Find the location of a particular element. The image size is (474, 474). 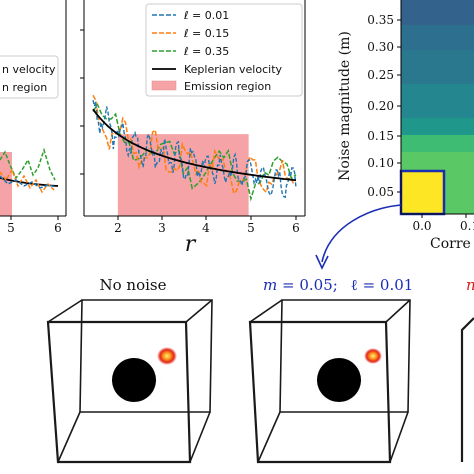

box2-edges is located at coordinates (330, 381).